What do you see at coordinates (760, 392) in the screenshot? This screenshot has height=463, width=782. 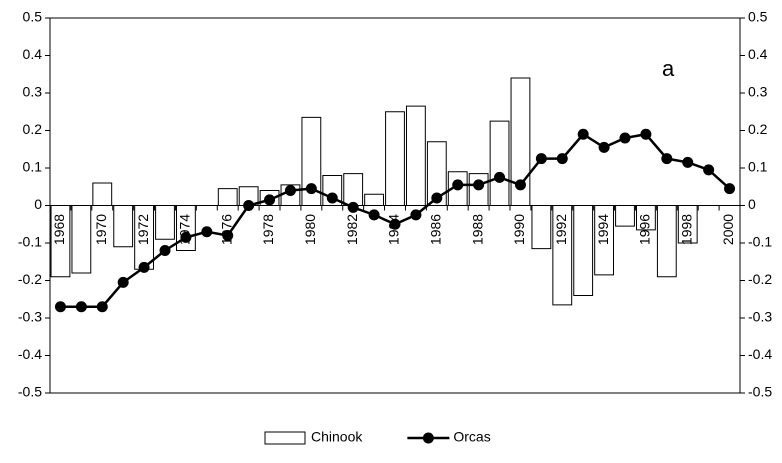 I see `y2-tick-label: -0.5` at bounding box center [760, 392].